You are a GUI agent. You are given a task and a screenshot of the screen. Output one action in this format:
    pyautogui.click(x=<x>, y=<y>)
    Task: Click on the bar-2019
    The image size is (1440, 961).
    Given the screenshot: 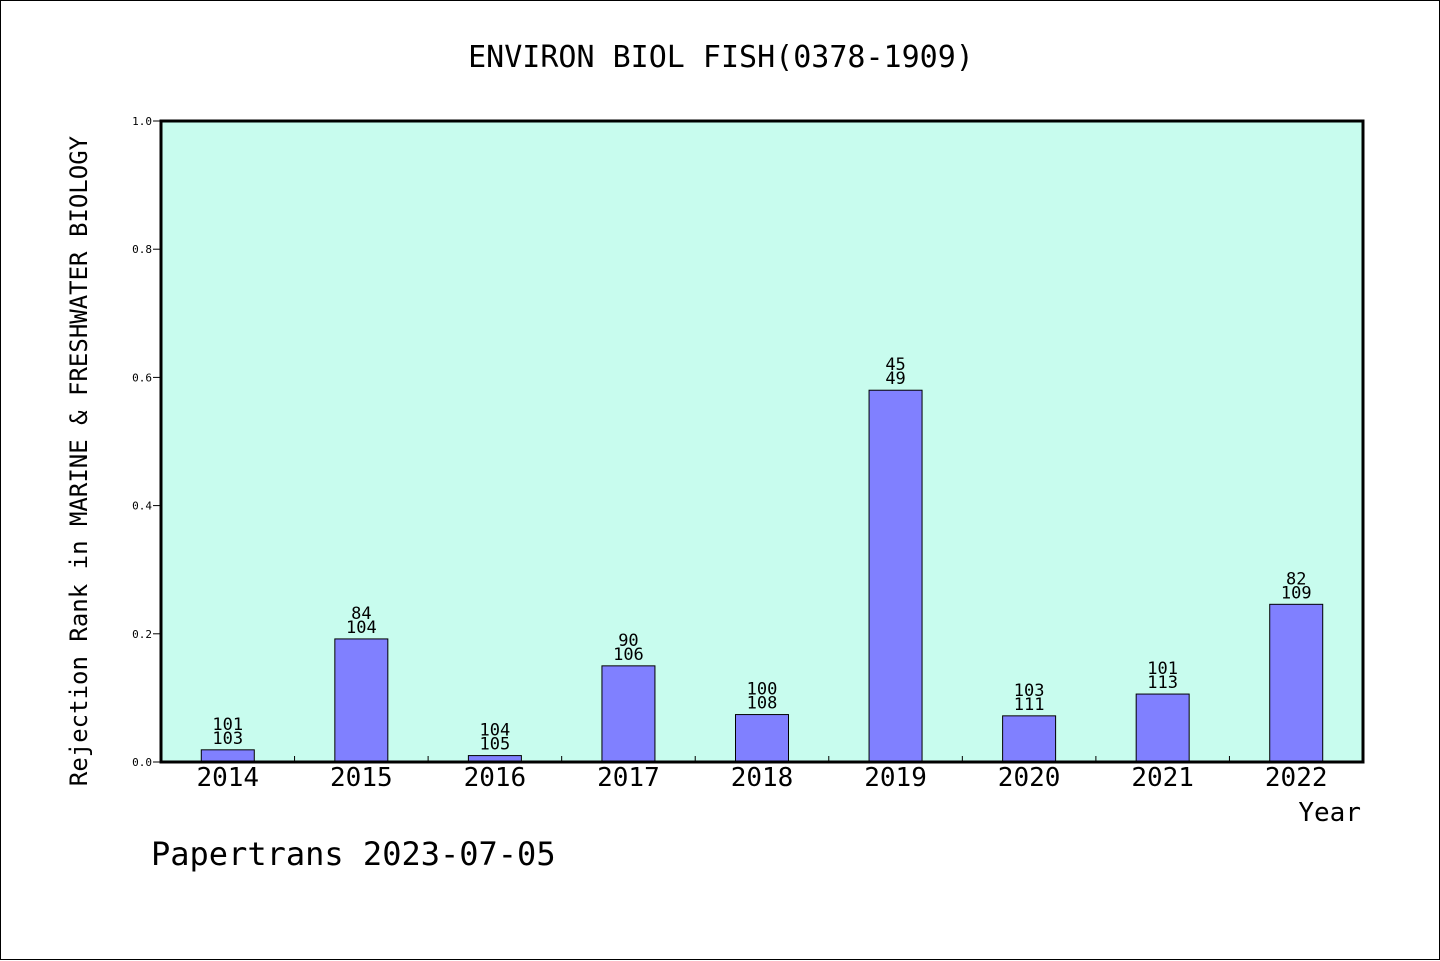 What is the action you would take?
    pyautogui.click(x=895, y=576)
    